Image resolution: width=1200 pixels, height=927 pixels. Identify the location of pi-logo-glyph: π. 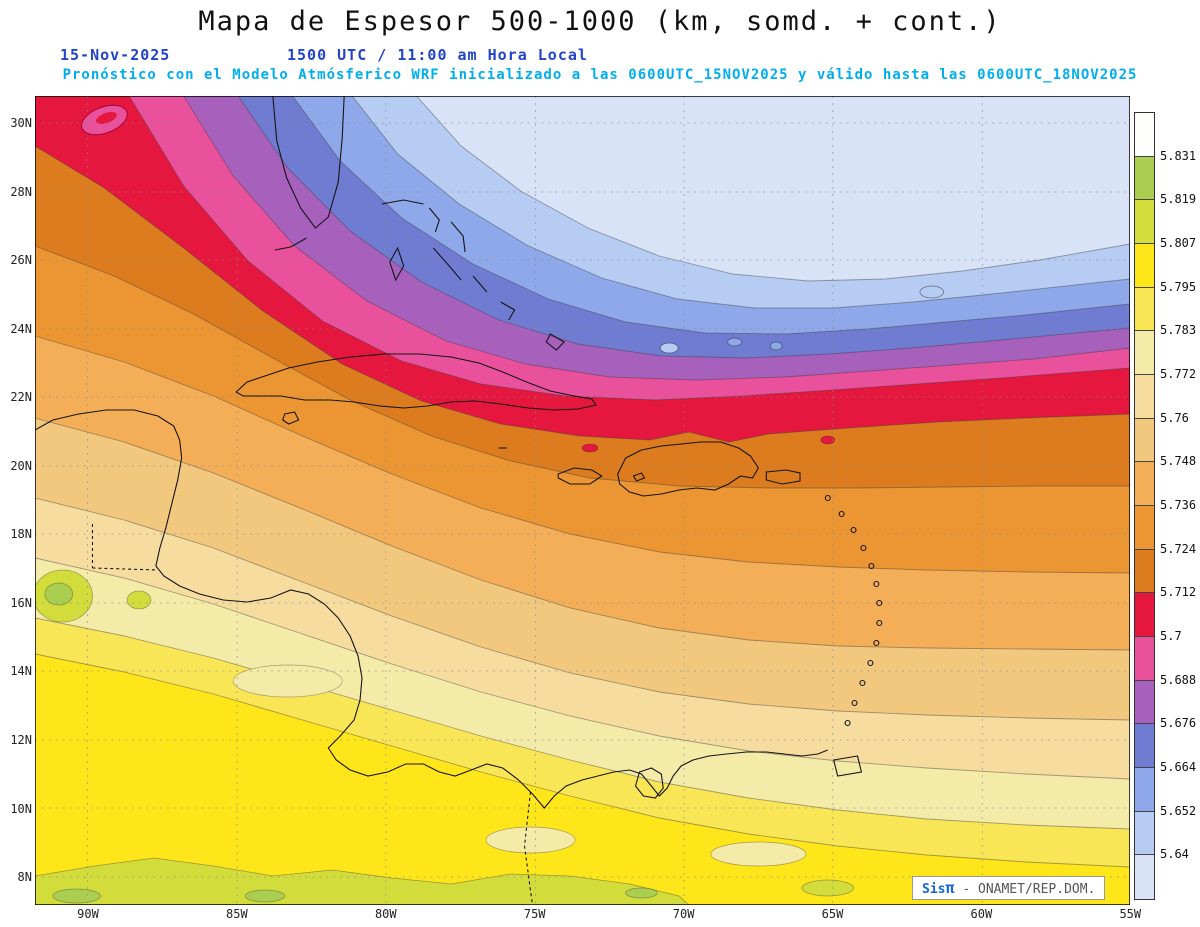
(950, 888).